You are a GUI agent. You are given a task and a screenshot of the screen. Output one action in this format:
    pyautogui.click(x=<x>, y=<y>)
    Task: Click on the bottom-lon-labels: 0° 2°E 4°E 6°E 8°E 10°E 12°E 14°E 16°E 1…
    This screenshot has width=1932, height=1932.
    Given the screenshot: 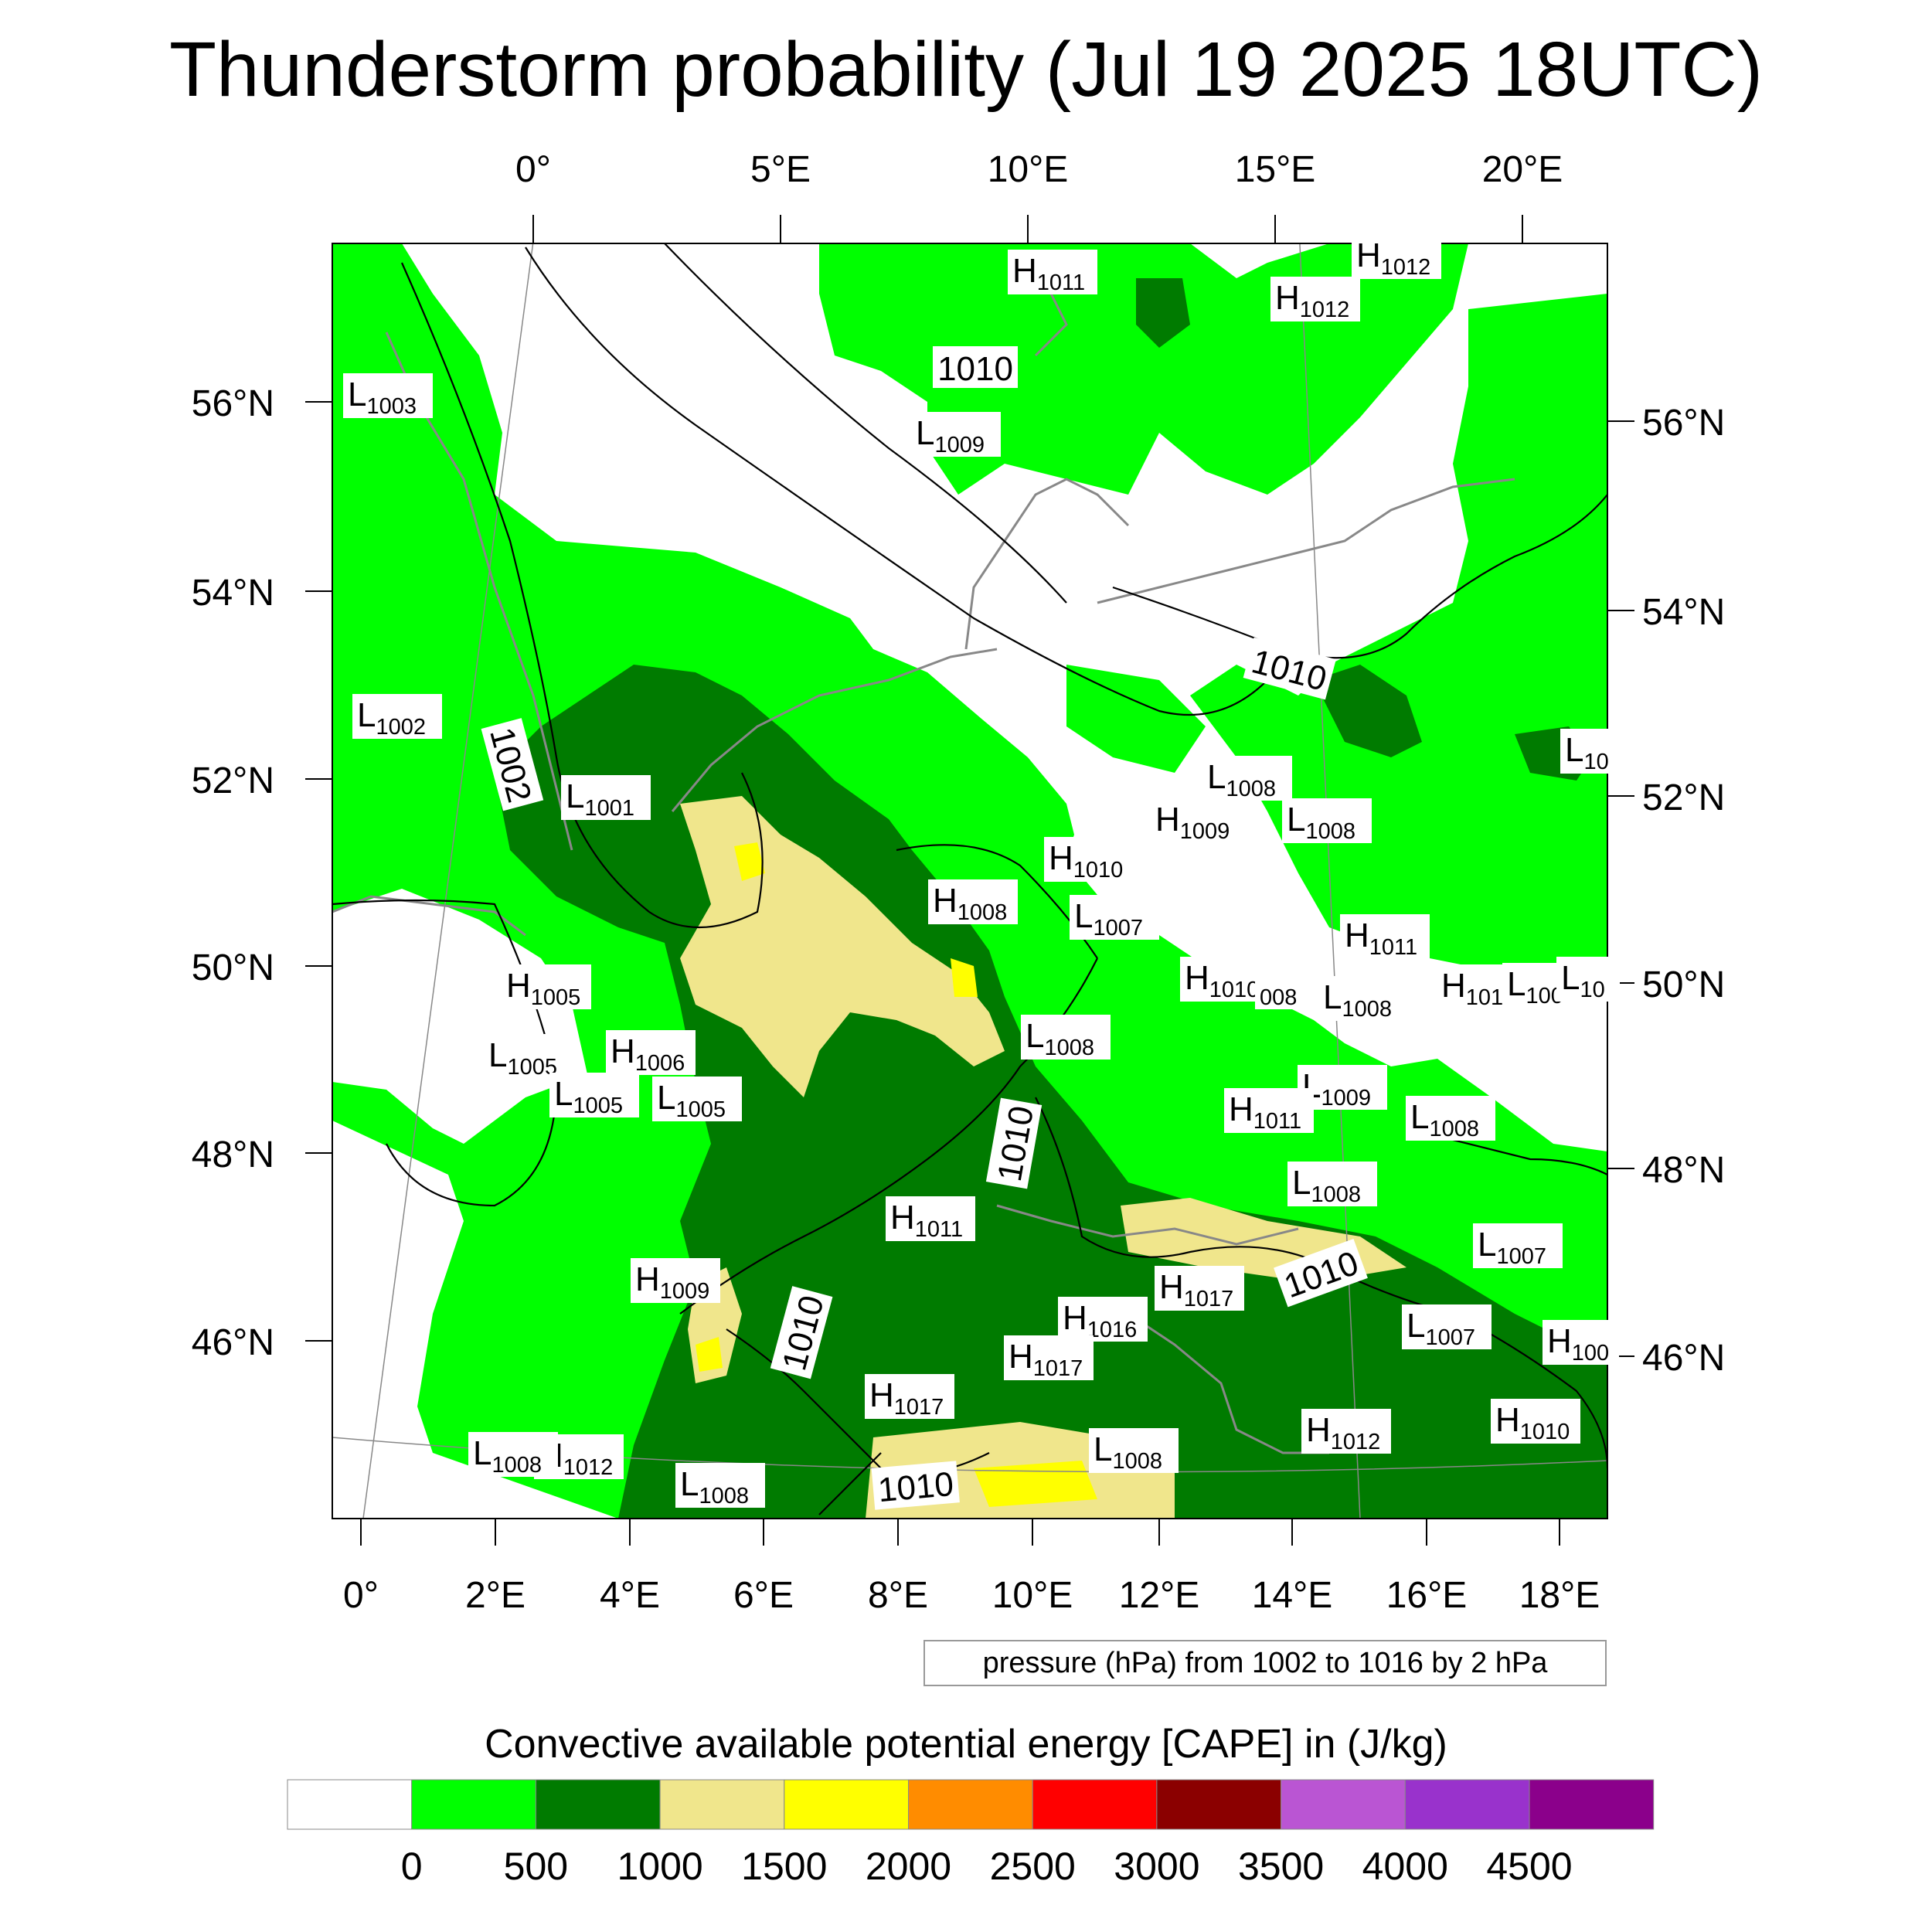 What is the action you would take?
    pyautogui.click(x=971, y=1596)
    